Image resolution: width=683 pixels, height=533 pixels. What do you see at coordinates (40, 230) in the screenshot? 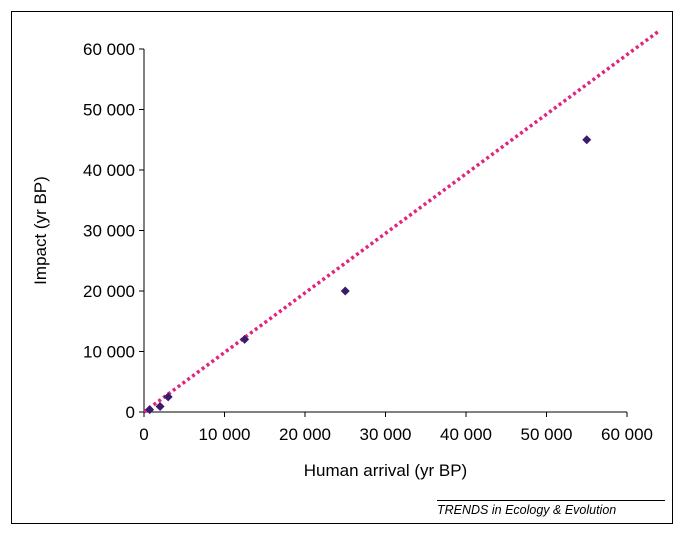
I see `y-axis-title: Impact (yr BP)` at bounding box center [40, 230].